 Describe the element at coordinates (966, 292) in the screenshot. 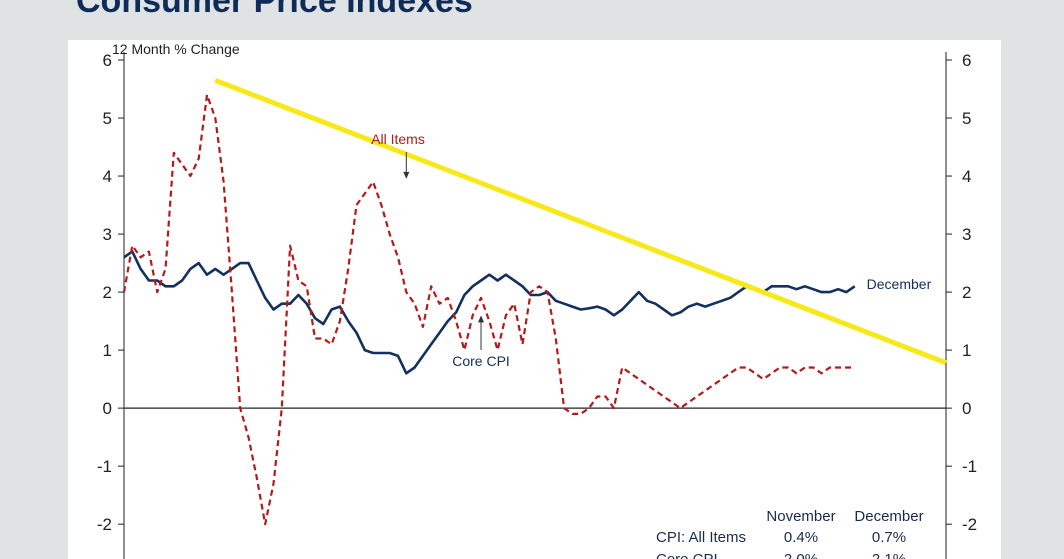

I see `y-tick-label-right: 2` at that location.